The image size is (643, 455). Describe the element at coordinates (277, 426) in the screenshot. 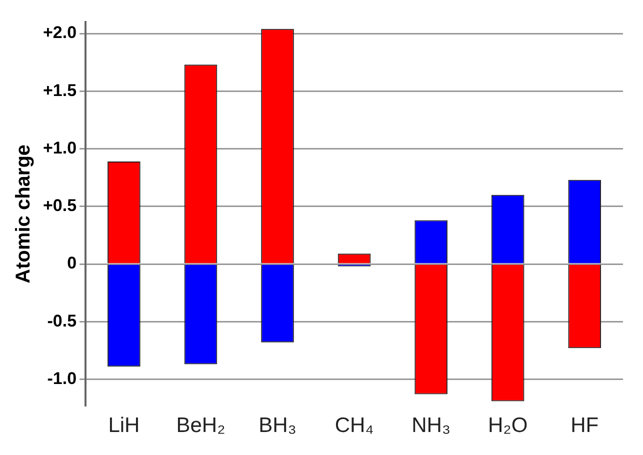

I see `x-tick-label: BH₃` at that location.